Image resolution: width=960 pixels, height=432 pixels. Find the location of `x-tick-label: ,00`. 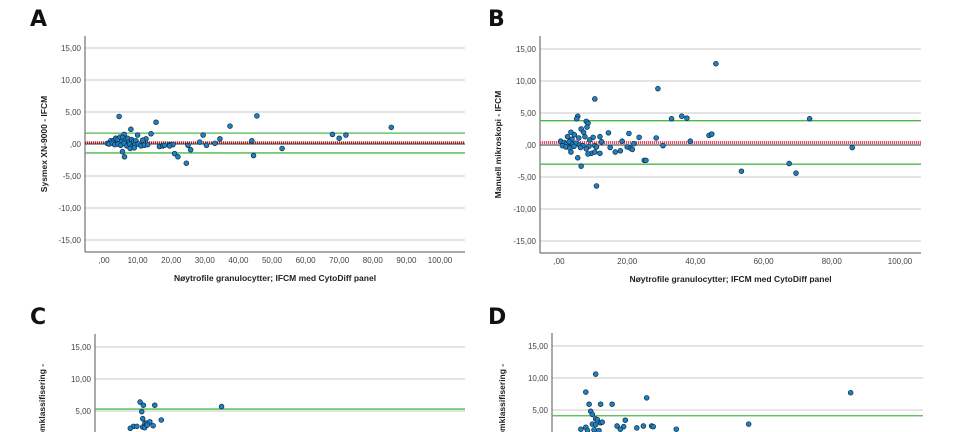

x-tick-label: ,00 is located at coordinates (559, 261).